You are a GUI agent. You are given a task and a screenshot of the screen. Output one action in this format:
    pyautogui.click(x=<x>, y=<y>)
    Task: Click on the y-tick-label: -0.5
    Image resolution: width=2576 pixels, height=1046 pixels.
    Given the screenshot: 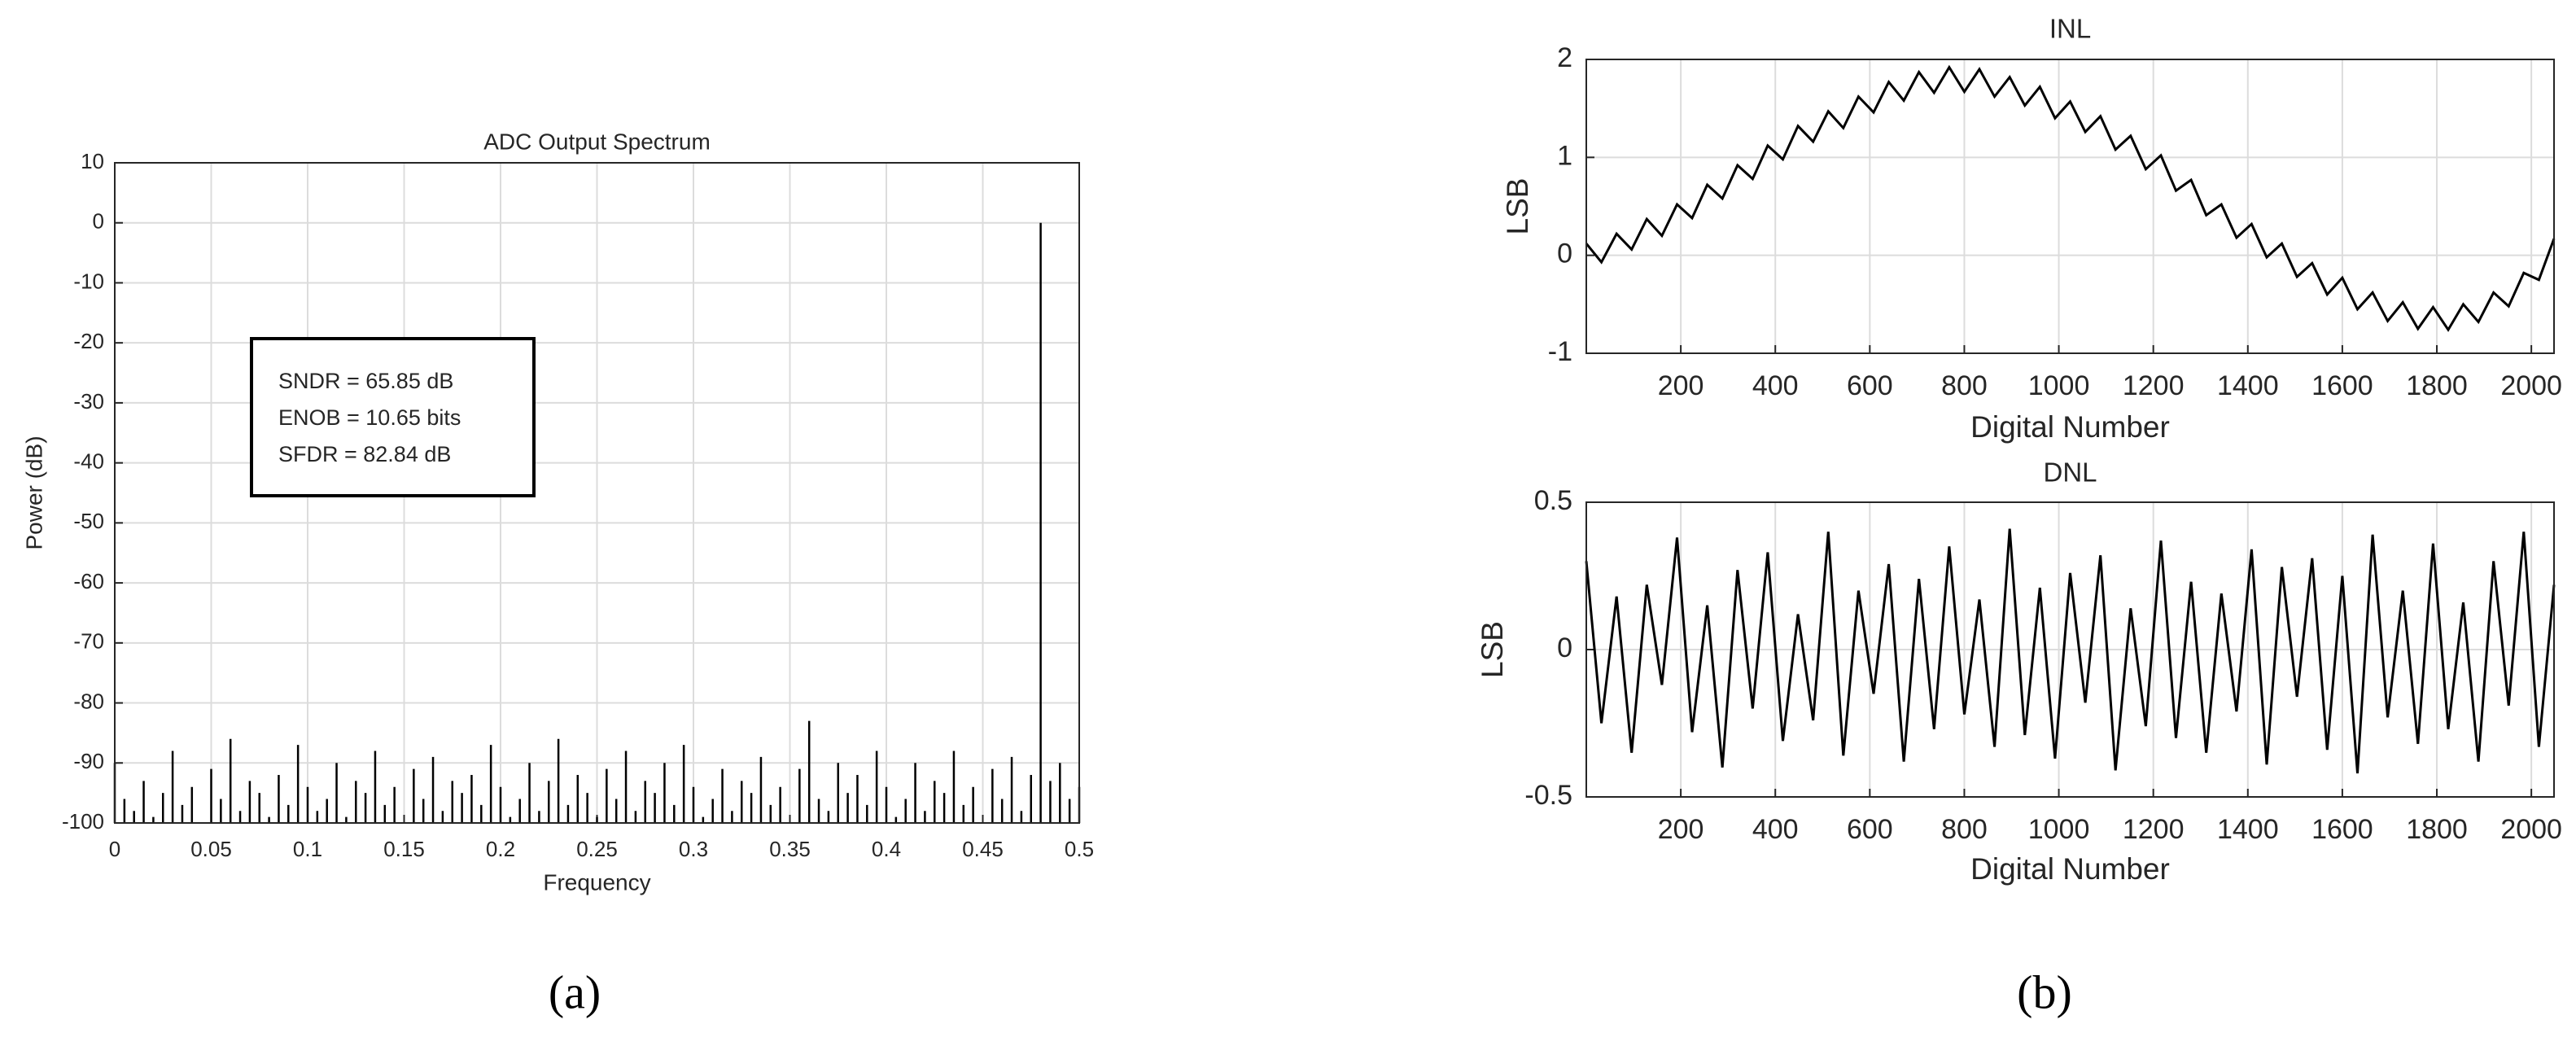 What is the action you would take?
    pyautogui.click(x=1548, y=795)
    